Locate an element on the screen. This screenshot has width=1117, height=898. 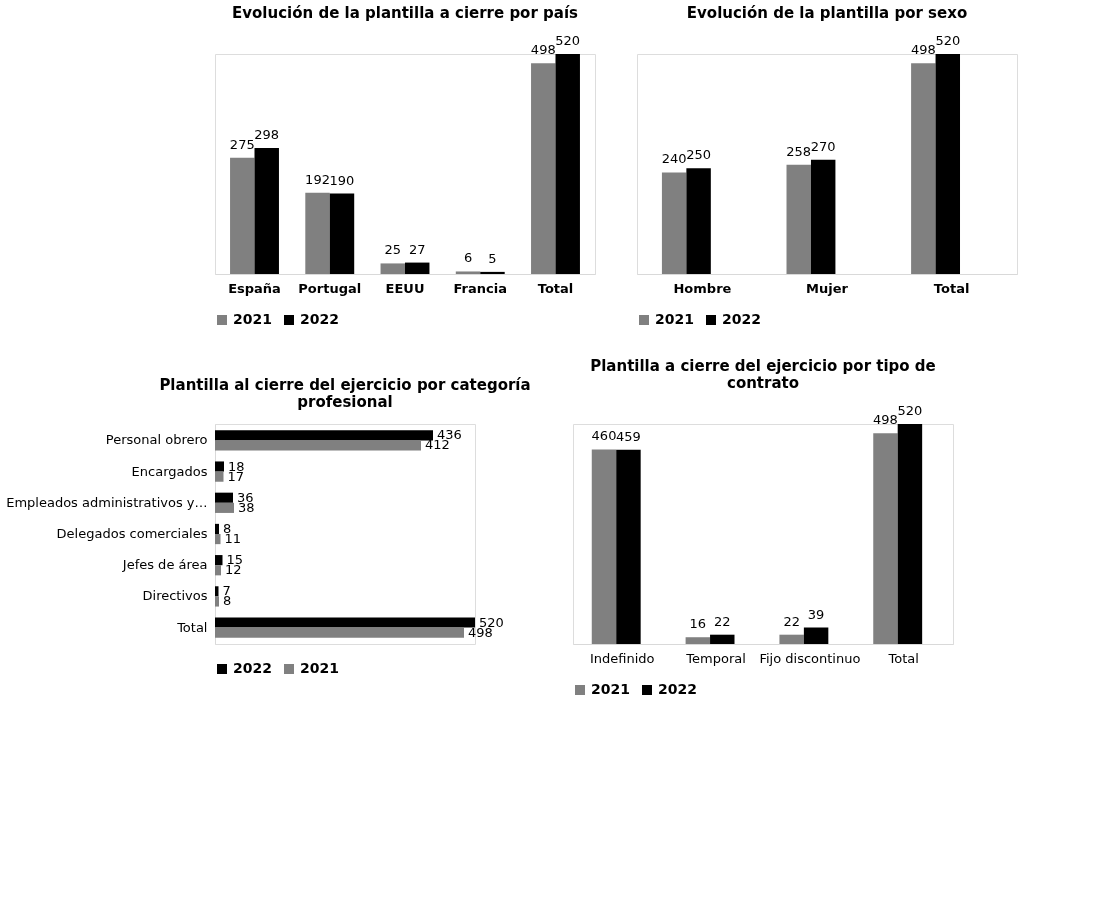
data-label: 190 is located at coordinates (342, 180).